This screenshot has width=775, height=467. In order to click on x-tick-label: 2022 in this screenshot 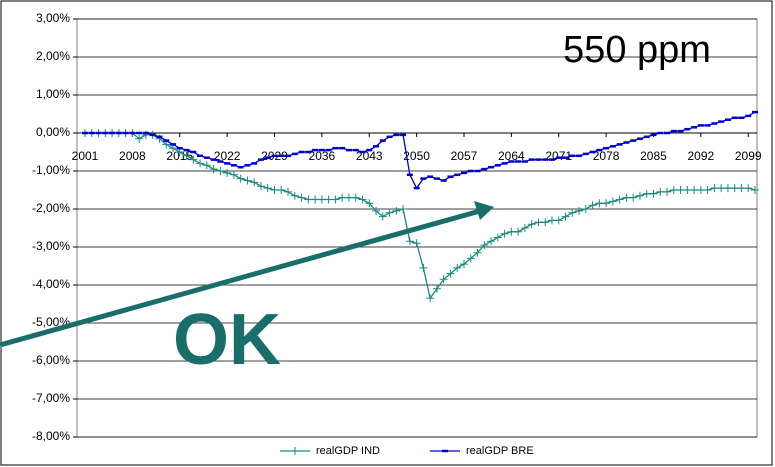, I will do `click(227, 156)`.